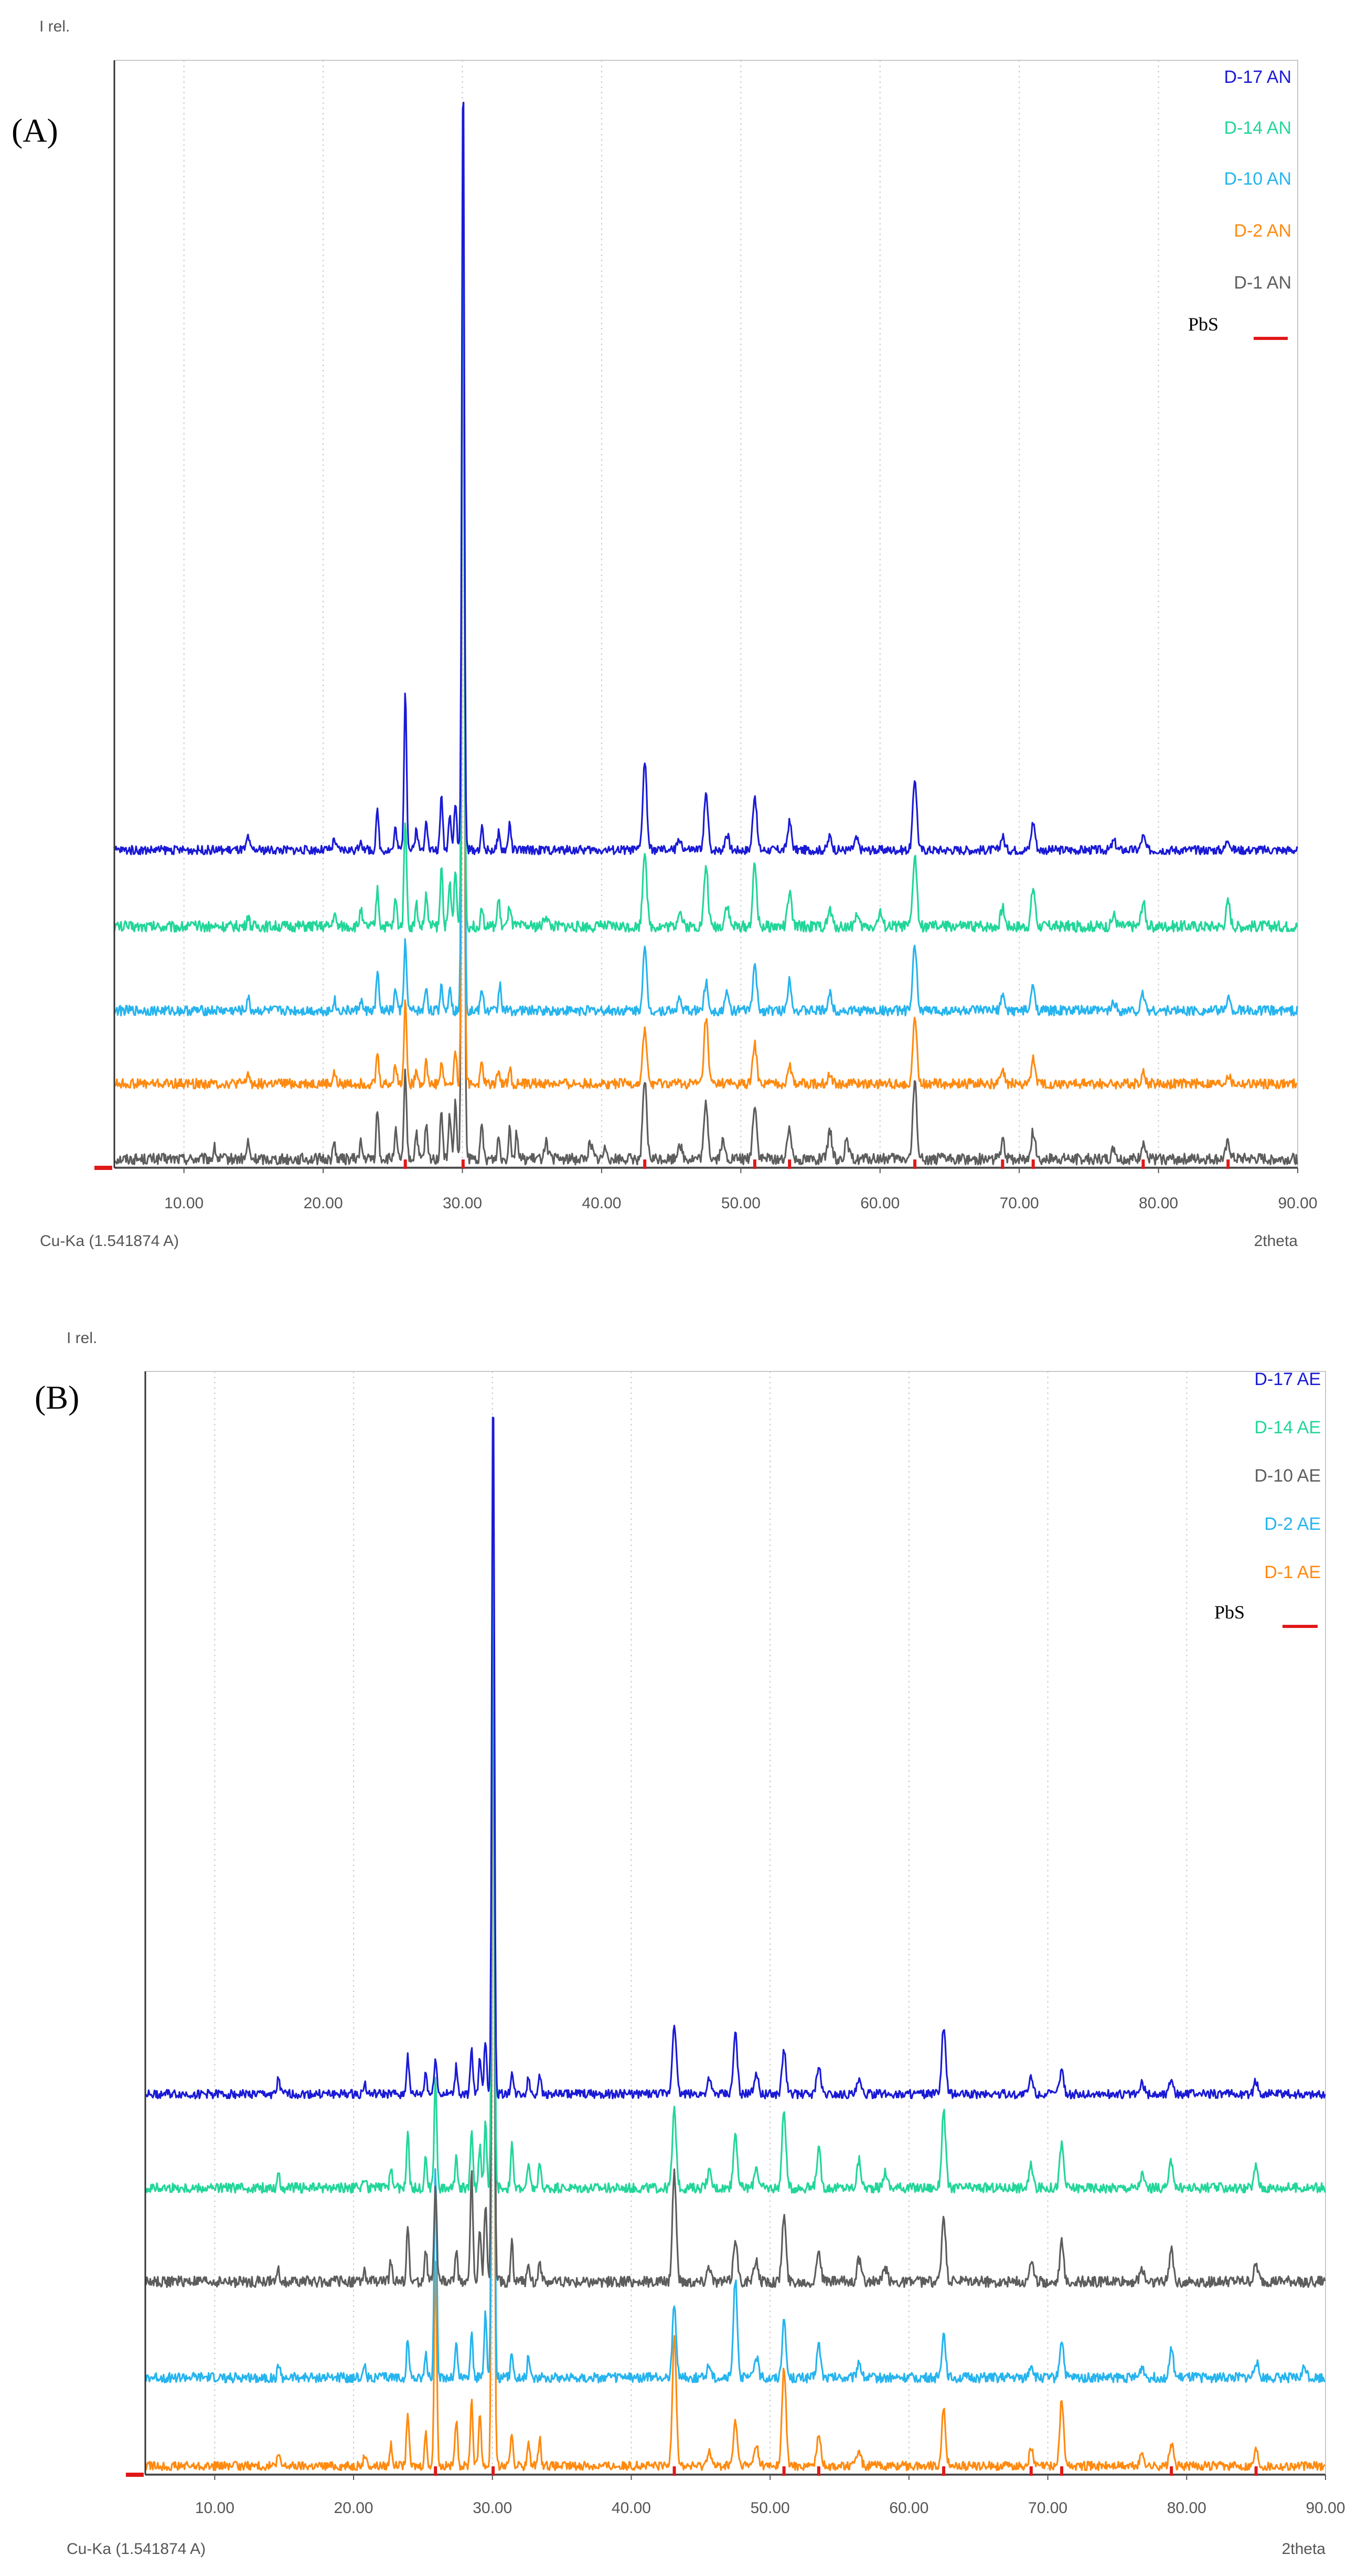 The width and height of the screenshot is (1368, 2576). What do you see at coordinates (1262, 231) in the screenshot?
I see `legend-d2-an: D-2 AN` at bounding box center [1262, 231].